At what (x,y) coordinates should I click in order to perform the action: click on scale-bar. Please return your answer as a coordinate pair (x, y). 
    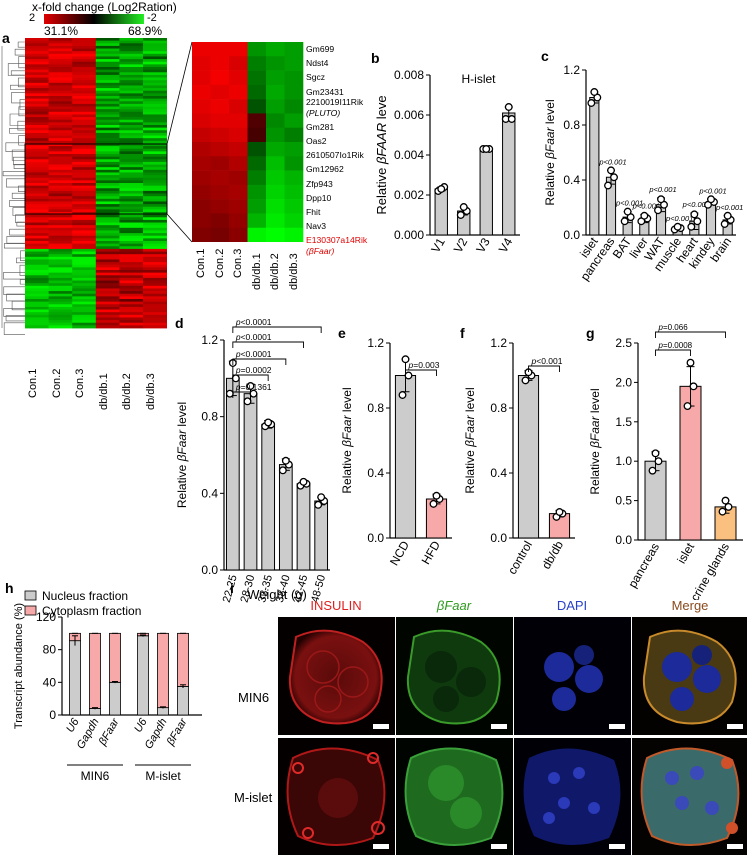
    Looking at the image, I should click on (499, 846).